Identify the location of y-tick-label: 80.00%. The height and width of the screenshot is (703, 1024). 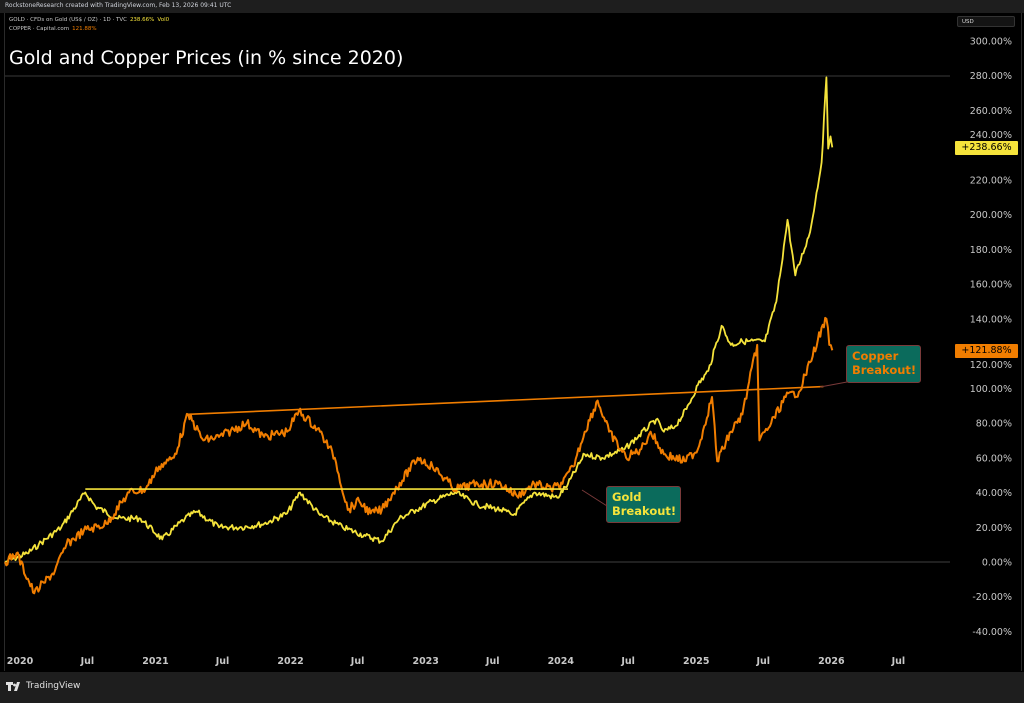
(994, 424).